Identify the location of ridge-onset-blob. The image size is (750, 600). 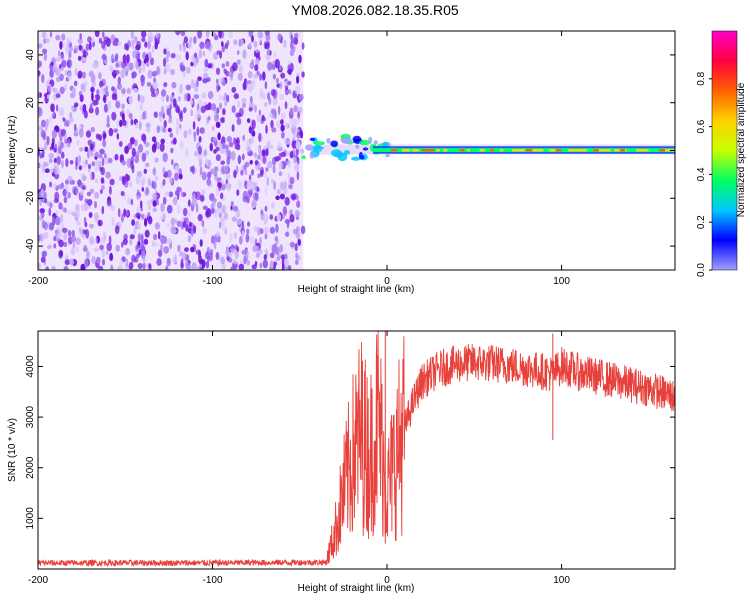
(309, 147).